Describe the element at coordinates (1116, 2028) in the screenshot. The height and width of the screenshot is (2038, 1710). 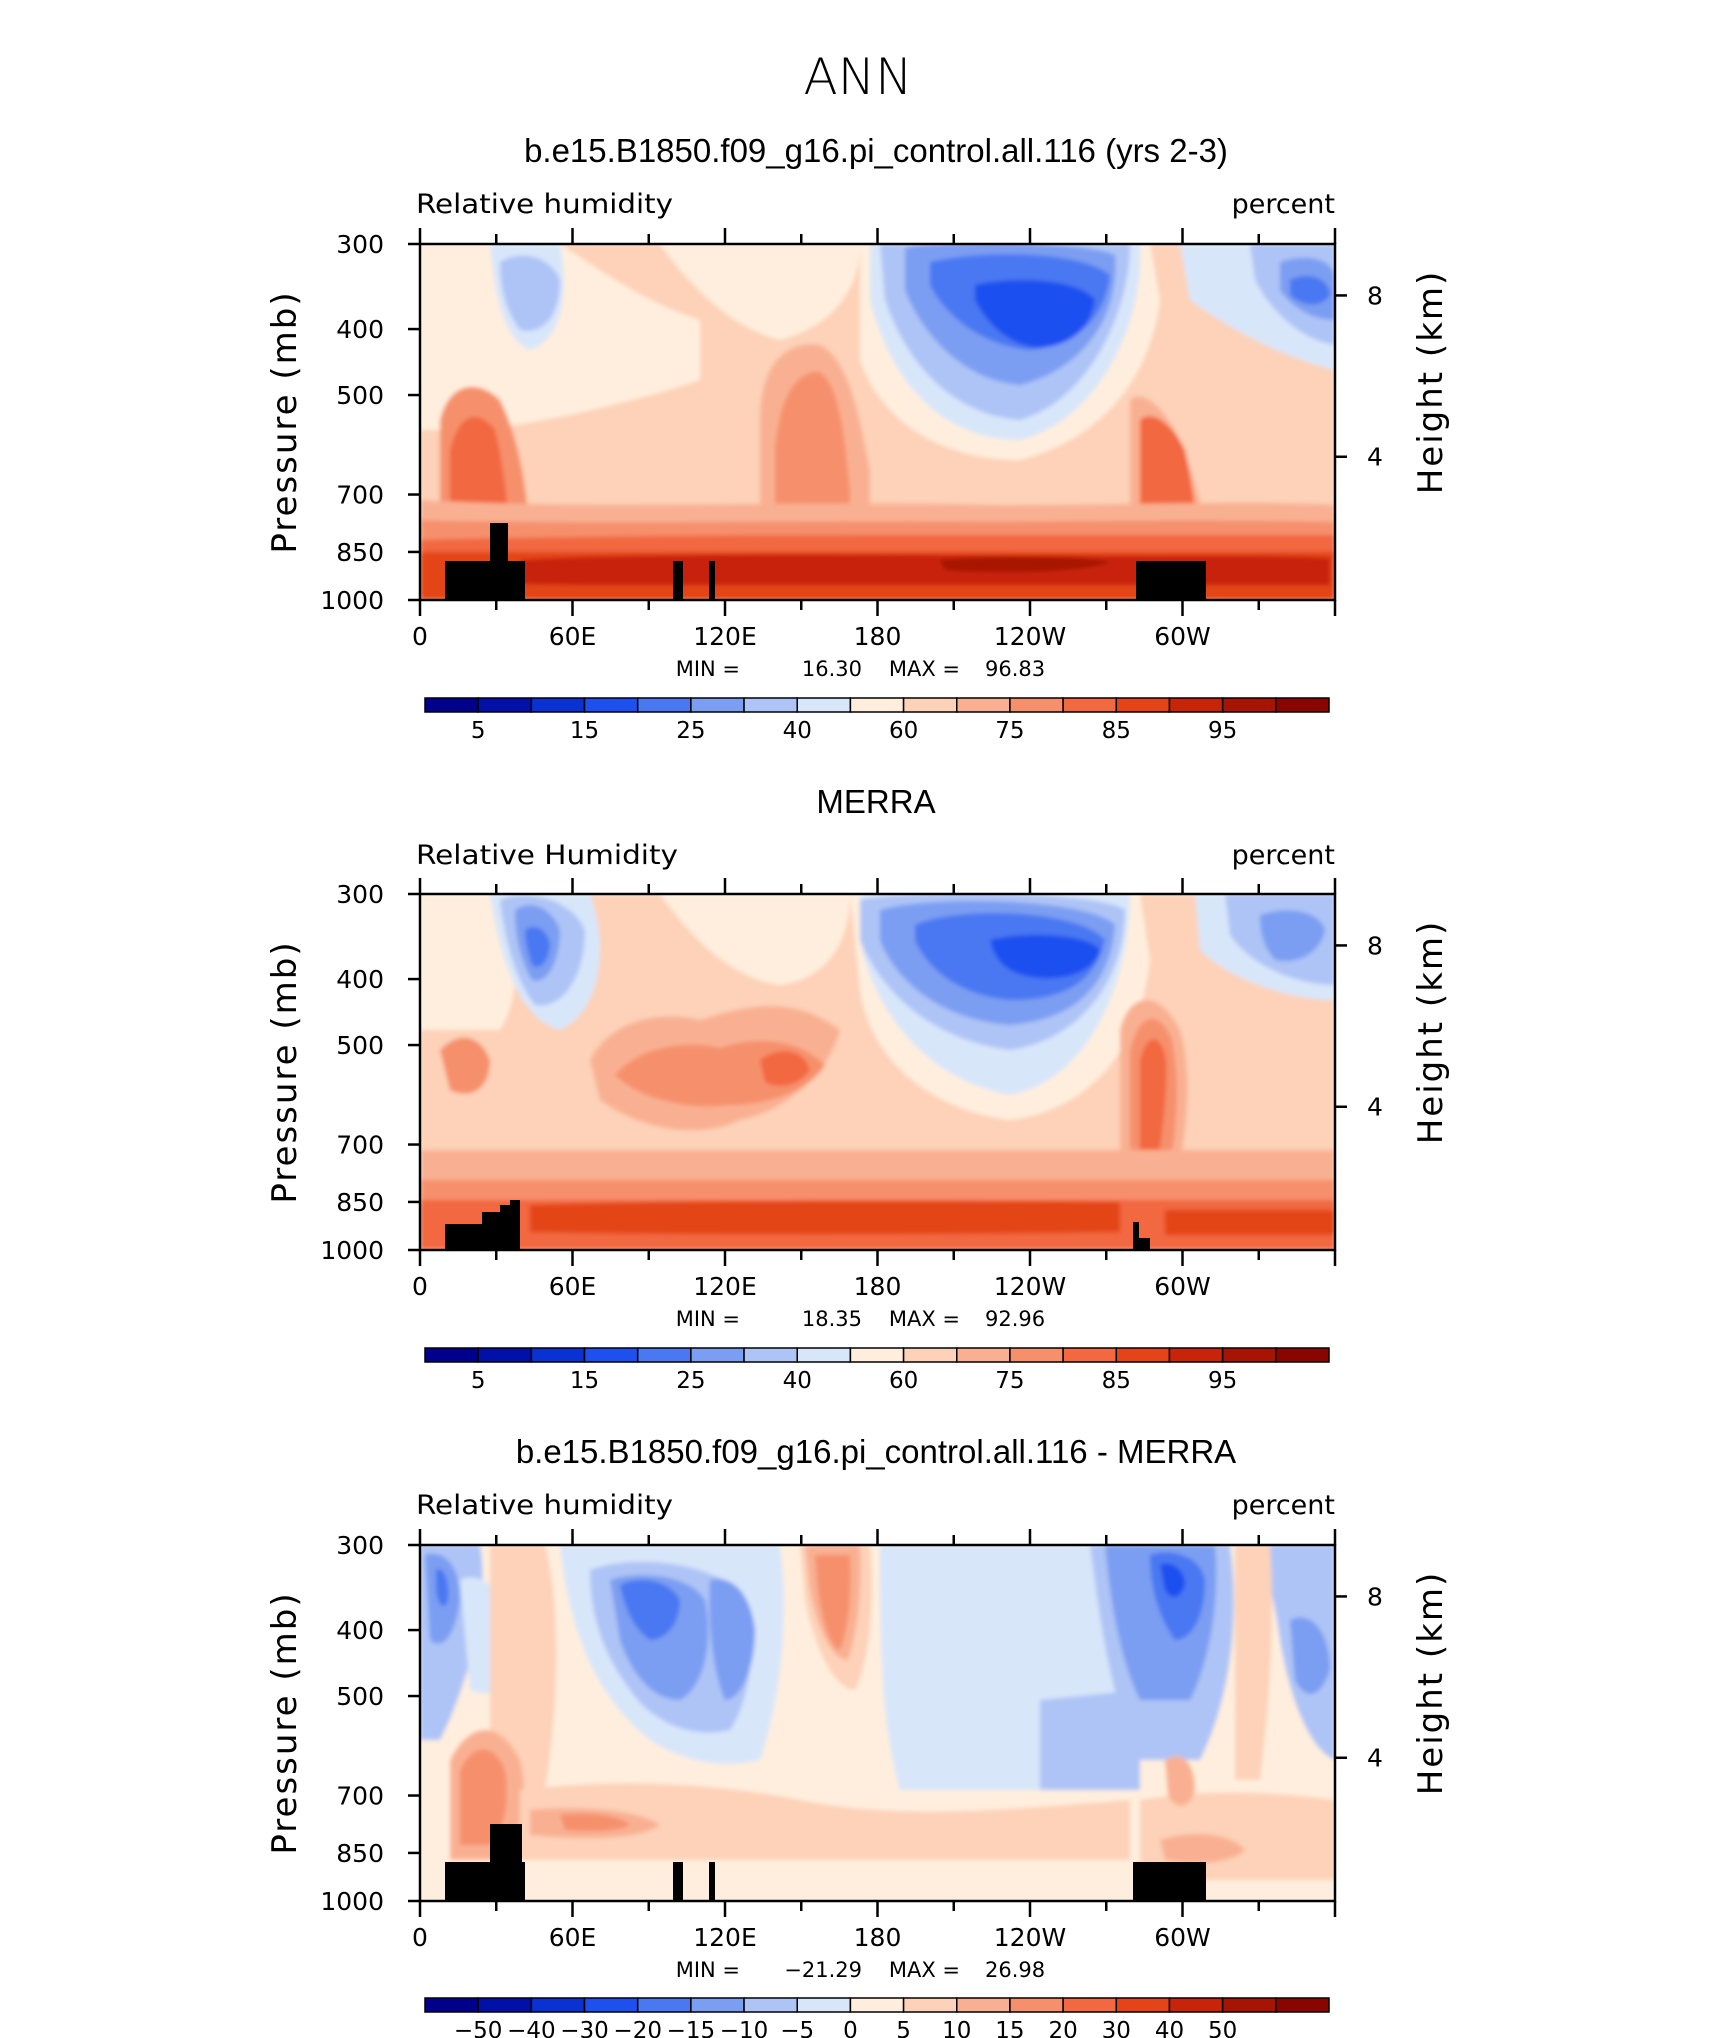
I see `colorbar-label: 30` at that location.